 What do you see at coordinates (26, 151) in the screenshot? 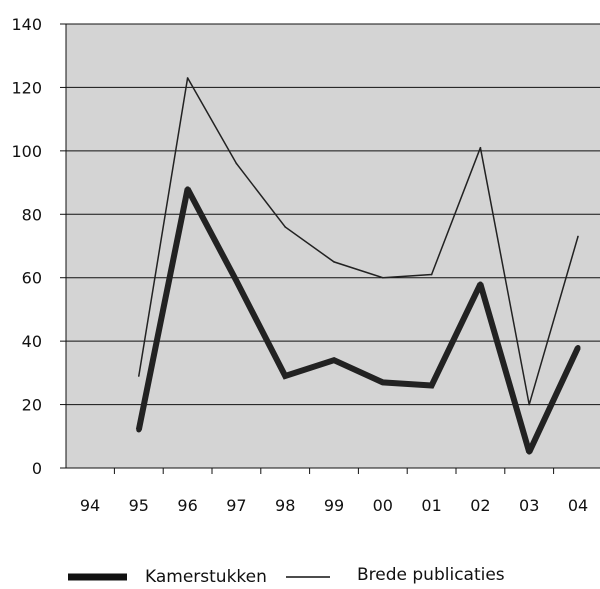
I see `y-tick-label: 100` at bounding box center [26, 151].